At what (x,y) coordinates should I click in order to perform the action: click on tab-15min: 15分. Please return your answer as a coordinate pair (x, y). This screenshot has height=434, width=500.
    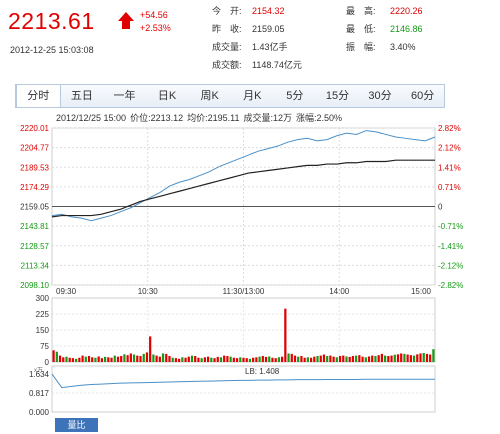
    Looking at the image, I should click on (337, 96).